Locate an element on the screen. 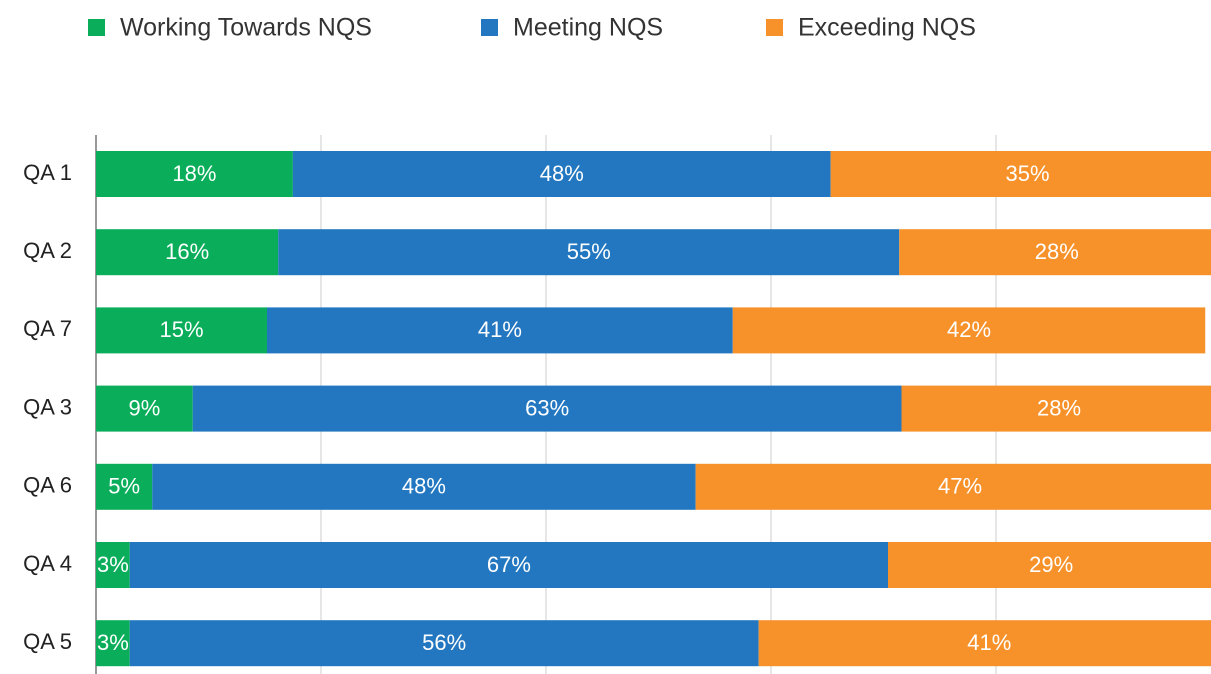 Image resolution: width=1211 pixels, height=674 pixels. bar-value-label: 9% is located at coordinates (144, 407).